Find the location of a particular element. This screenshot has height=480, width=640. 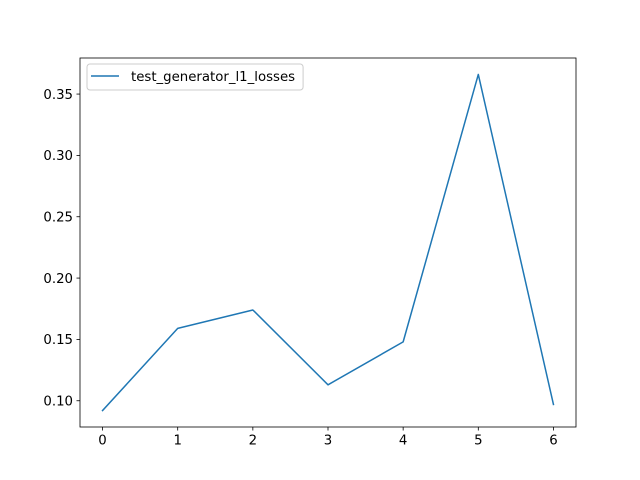

legend: test_generator_l1_losses is located at coordinates (195, 77).